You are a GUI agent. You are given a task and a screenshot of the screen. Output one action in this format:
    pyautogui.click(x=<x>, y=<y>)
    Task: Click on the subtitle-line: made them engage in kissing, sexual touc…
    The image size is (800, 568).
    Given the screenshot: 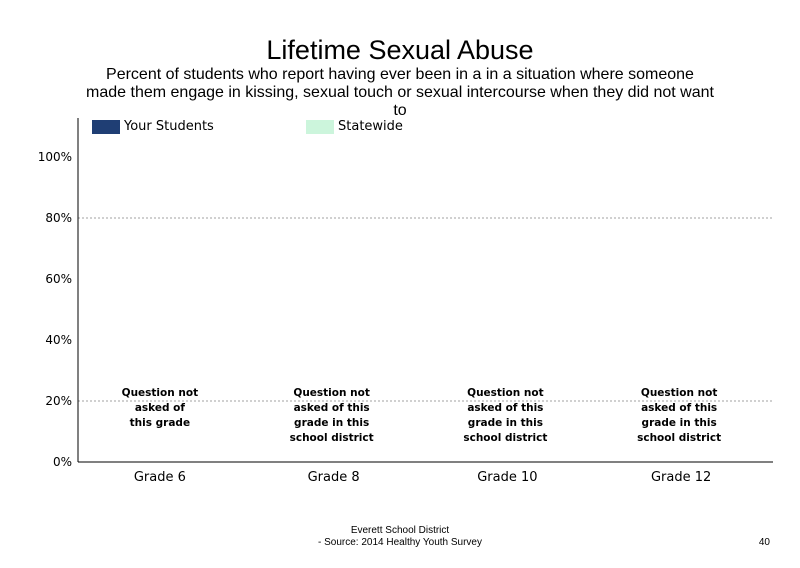 What is the action you would take?
    pyautogui.click(x=400, y=92)
    